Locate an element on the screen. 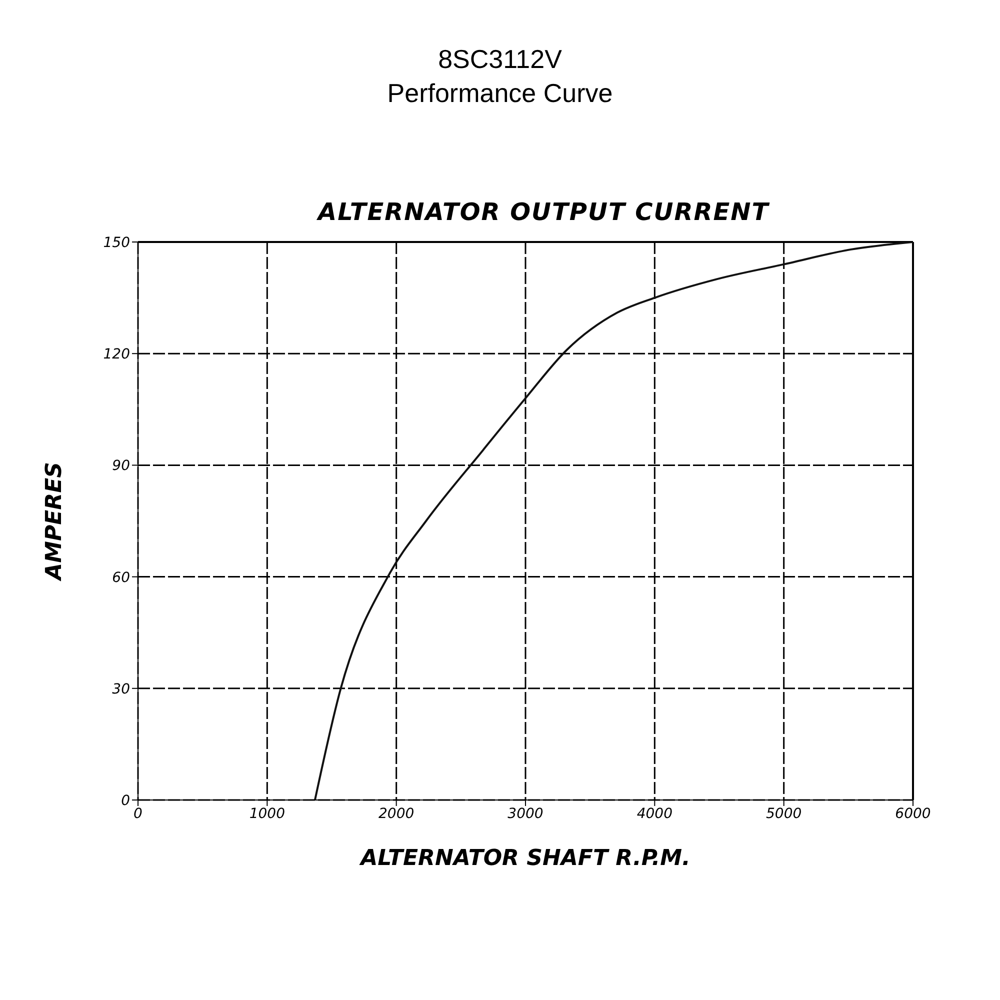 This screenshot has height=1000, width=1000. x-tick-label: 3000 is located at coordinates (526, 814).